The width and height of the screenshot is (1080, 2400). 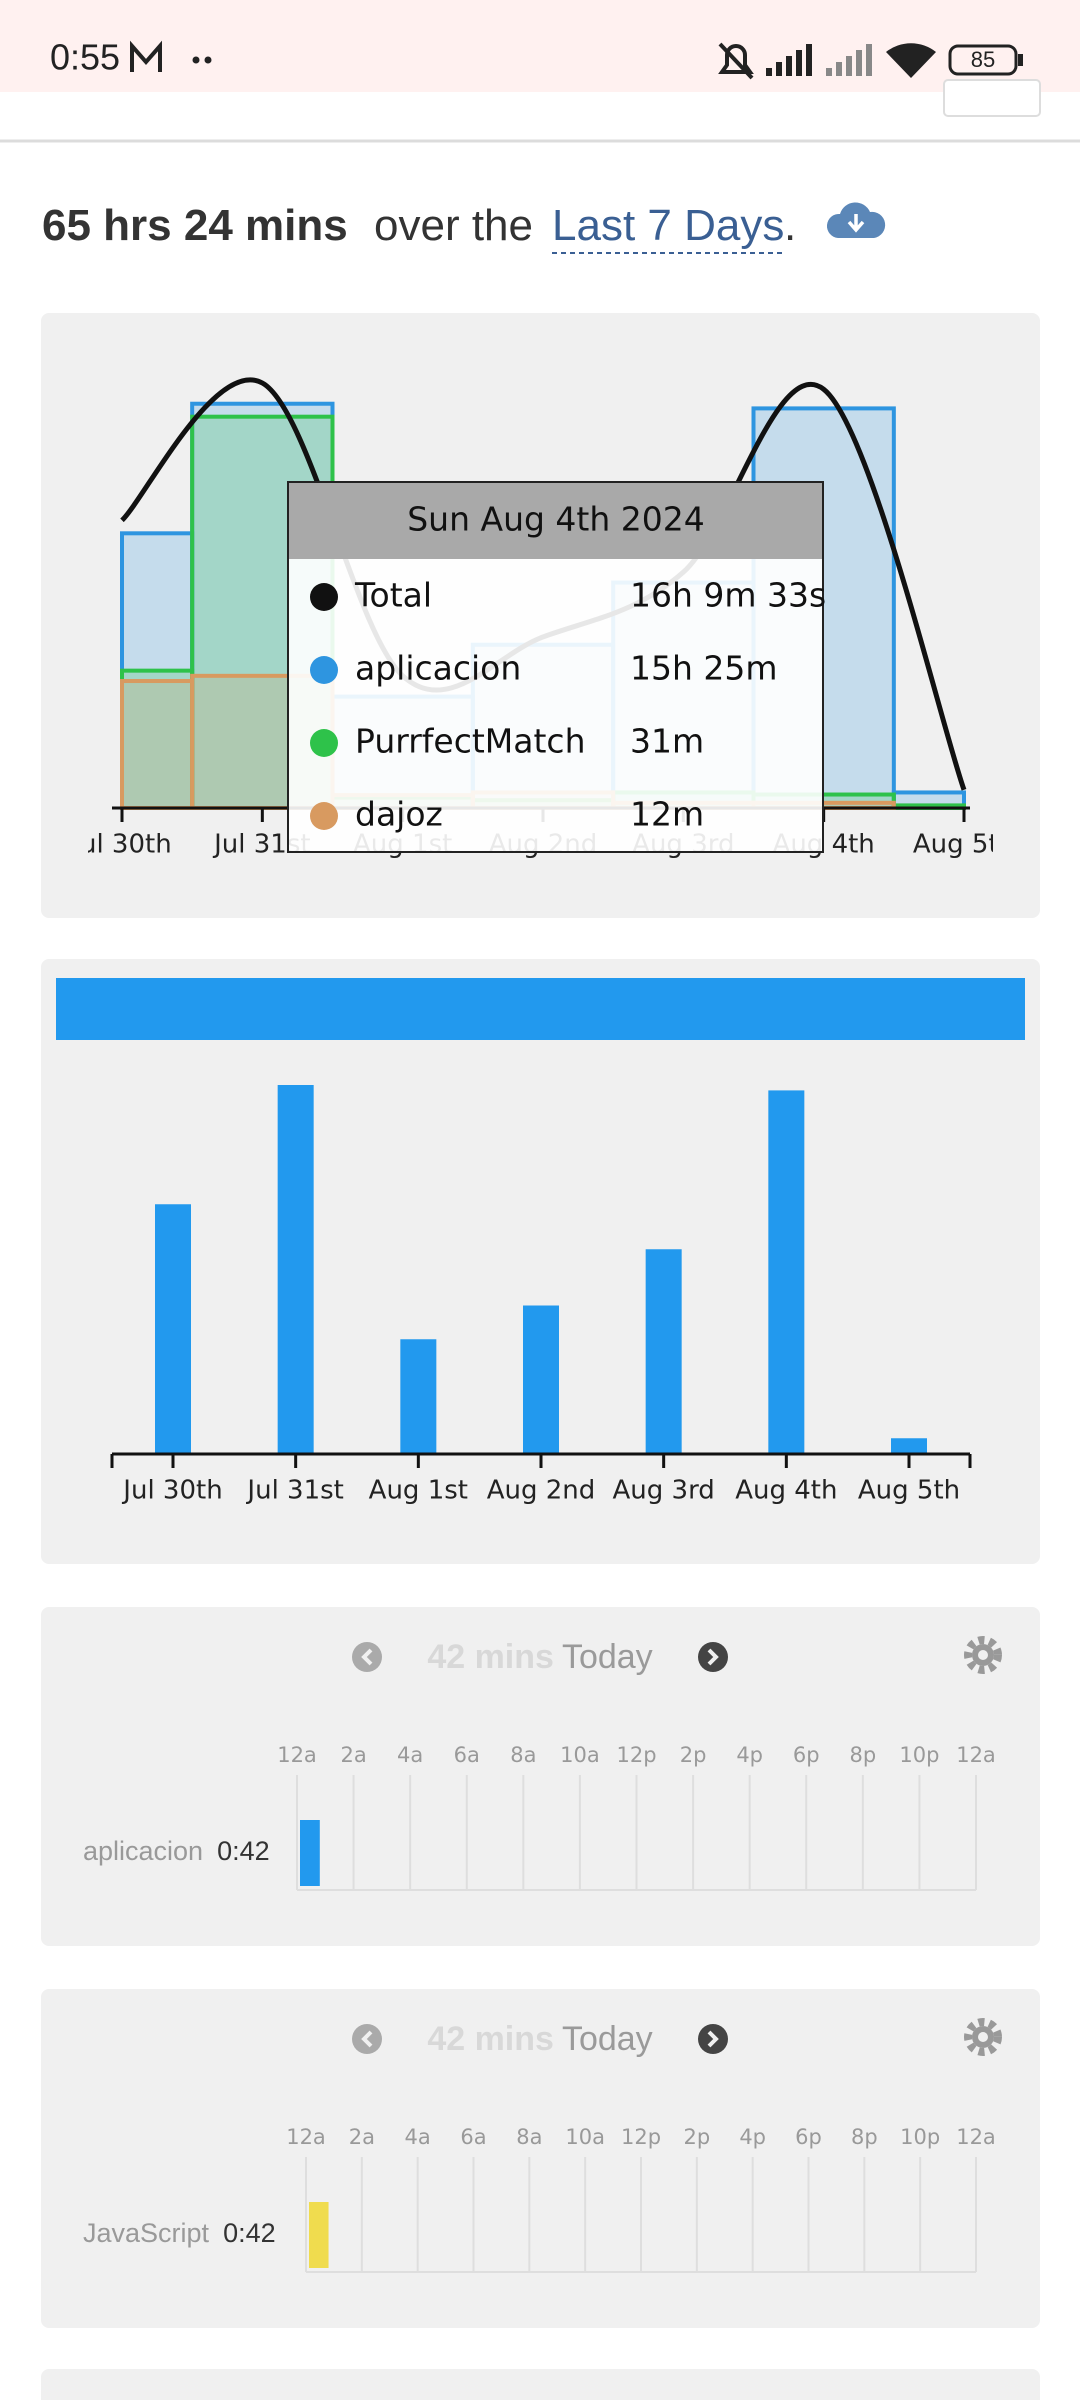 I want to click on app-header, so click(x=540, y=116).